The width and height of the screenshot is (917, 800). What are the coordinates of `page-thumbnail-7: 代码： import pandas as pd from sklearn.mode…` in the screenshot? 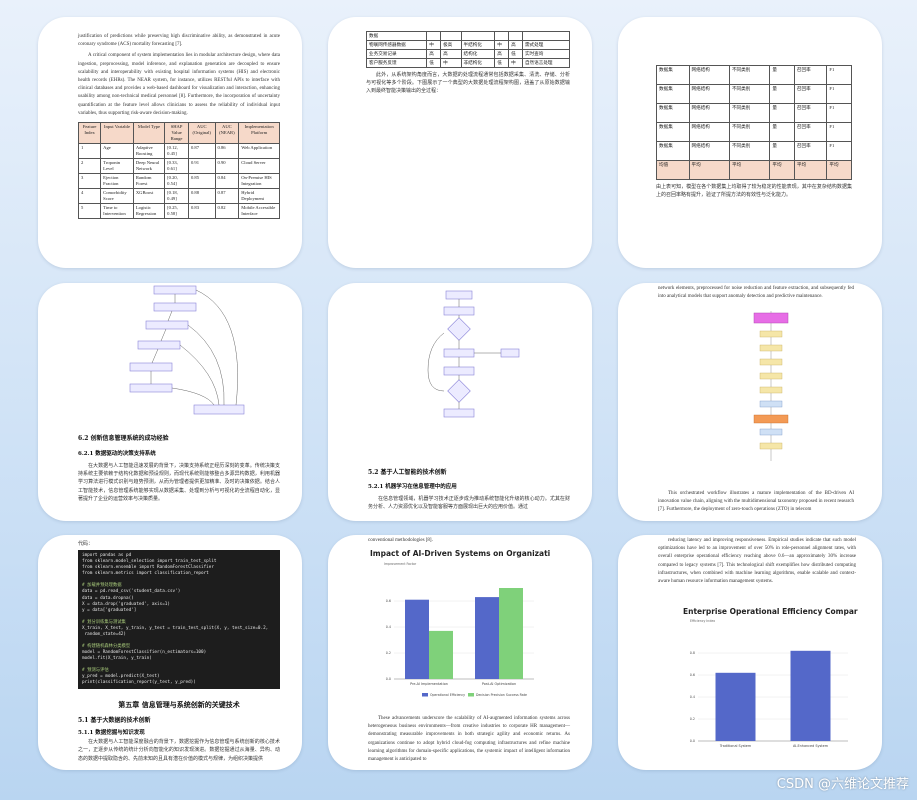 It's located at (170, 652).